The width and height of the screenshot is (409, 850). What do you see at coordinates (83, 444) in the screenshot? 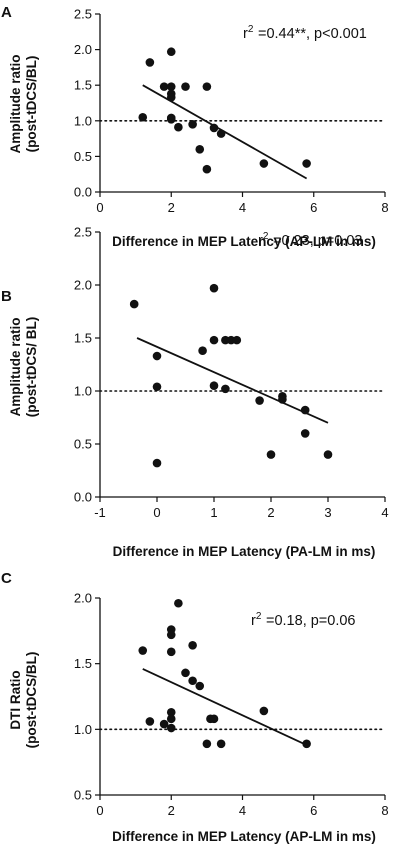
I see `panel-b-ytick-label: 0.5` at bounding box center [83, 444].